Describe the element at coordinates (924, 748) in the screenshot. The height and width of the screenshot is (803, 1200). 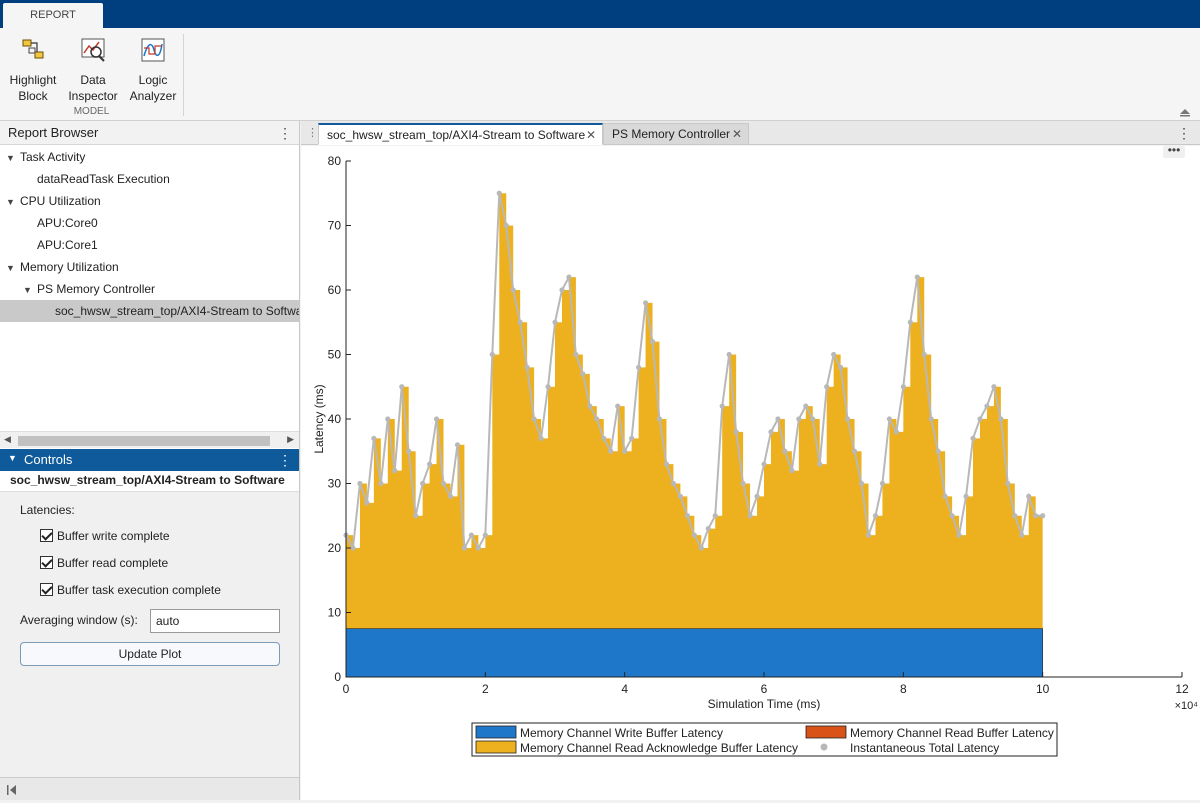
I see `legend-label: Instantaneous Total Latency` at that location.